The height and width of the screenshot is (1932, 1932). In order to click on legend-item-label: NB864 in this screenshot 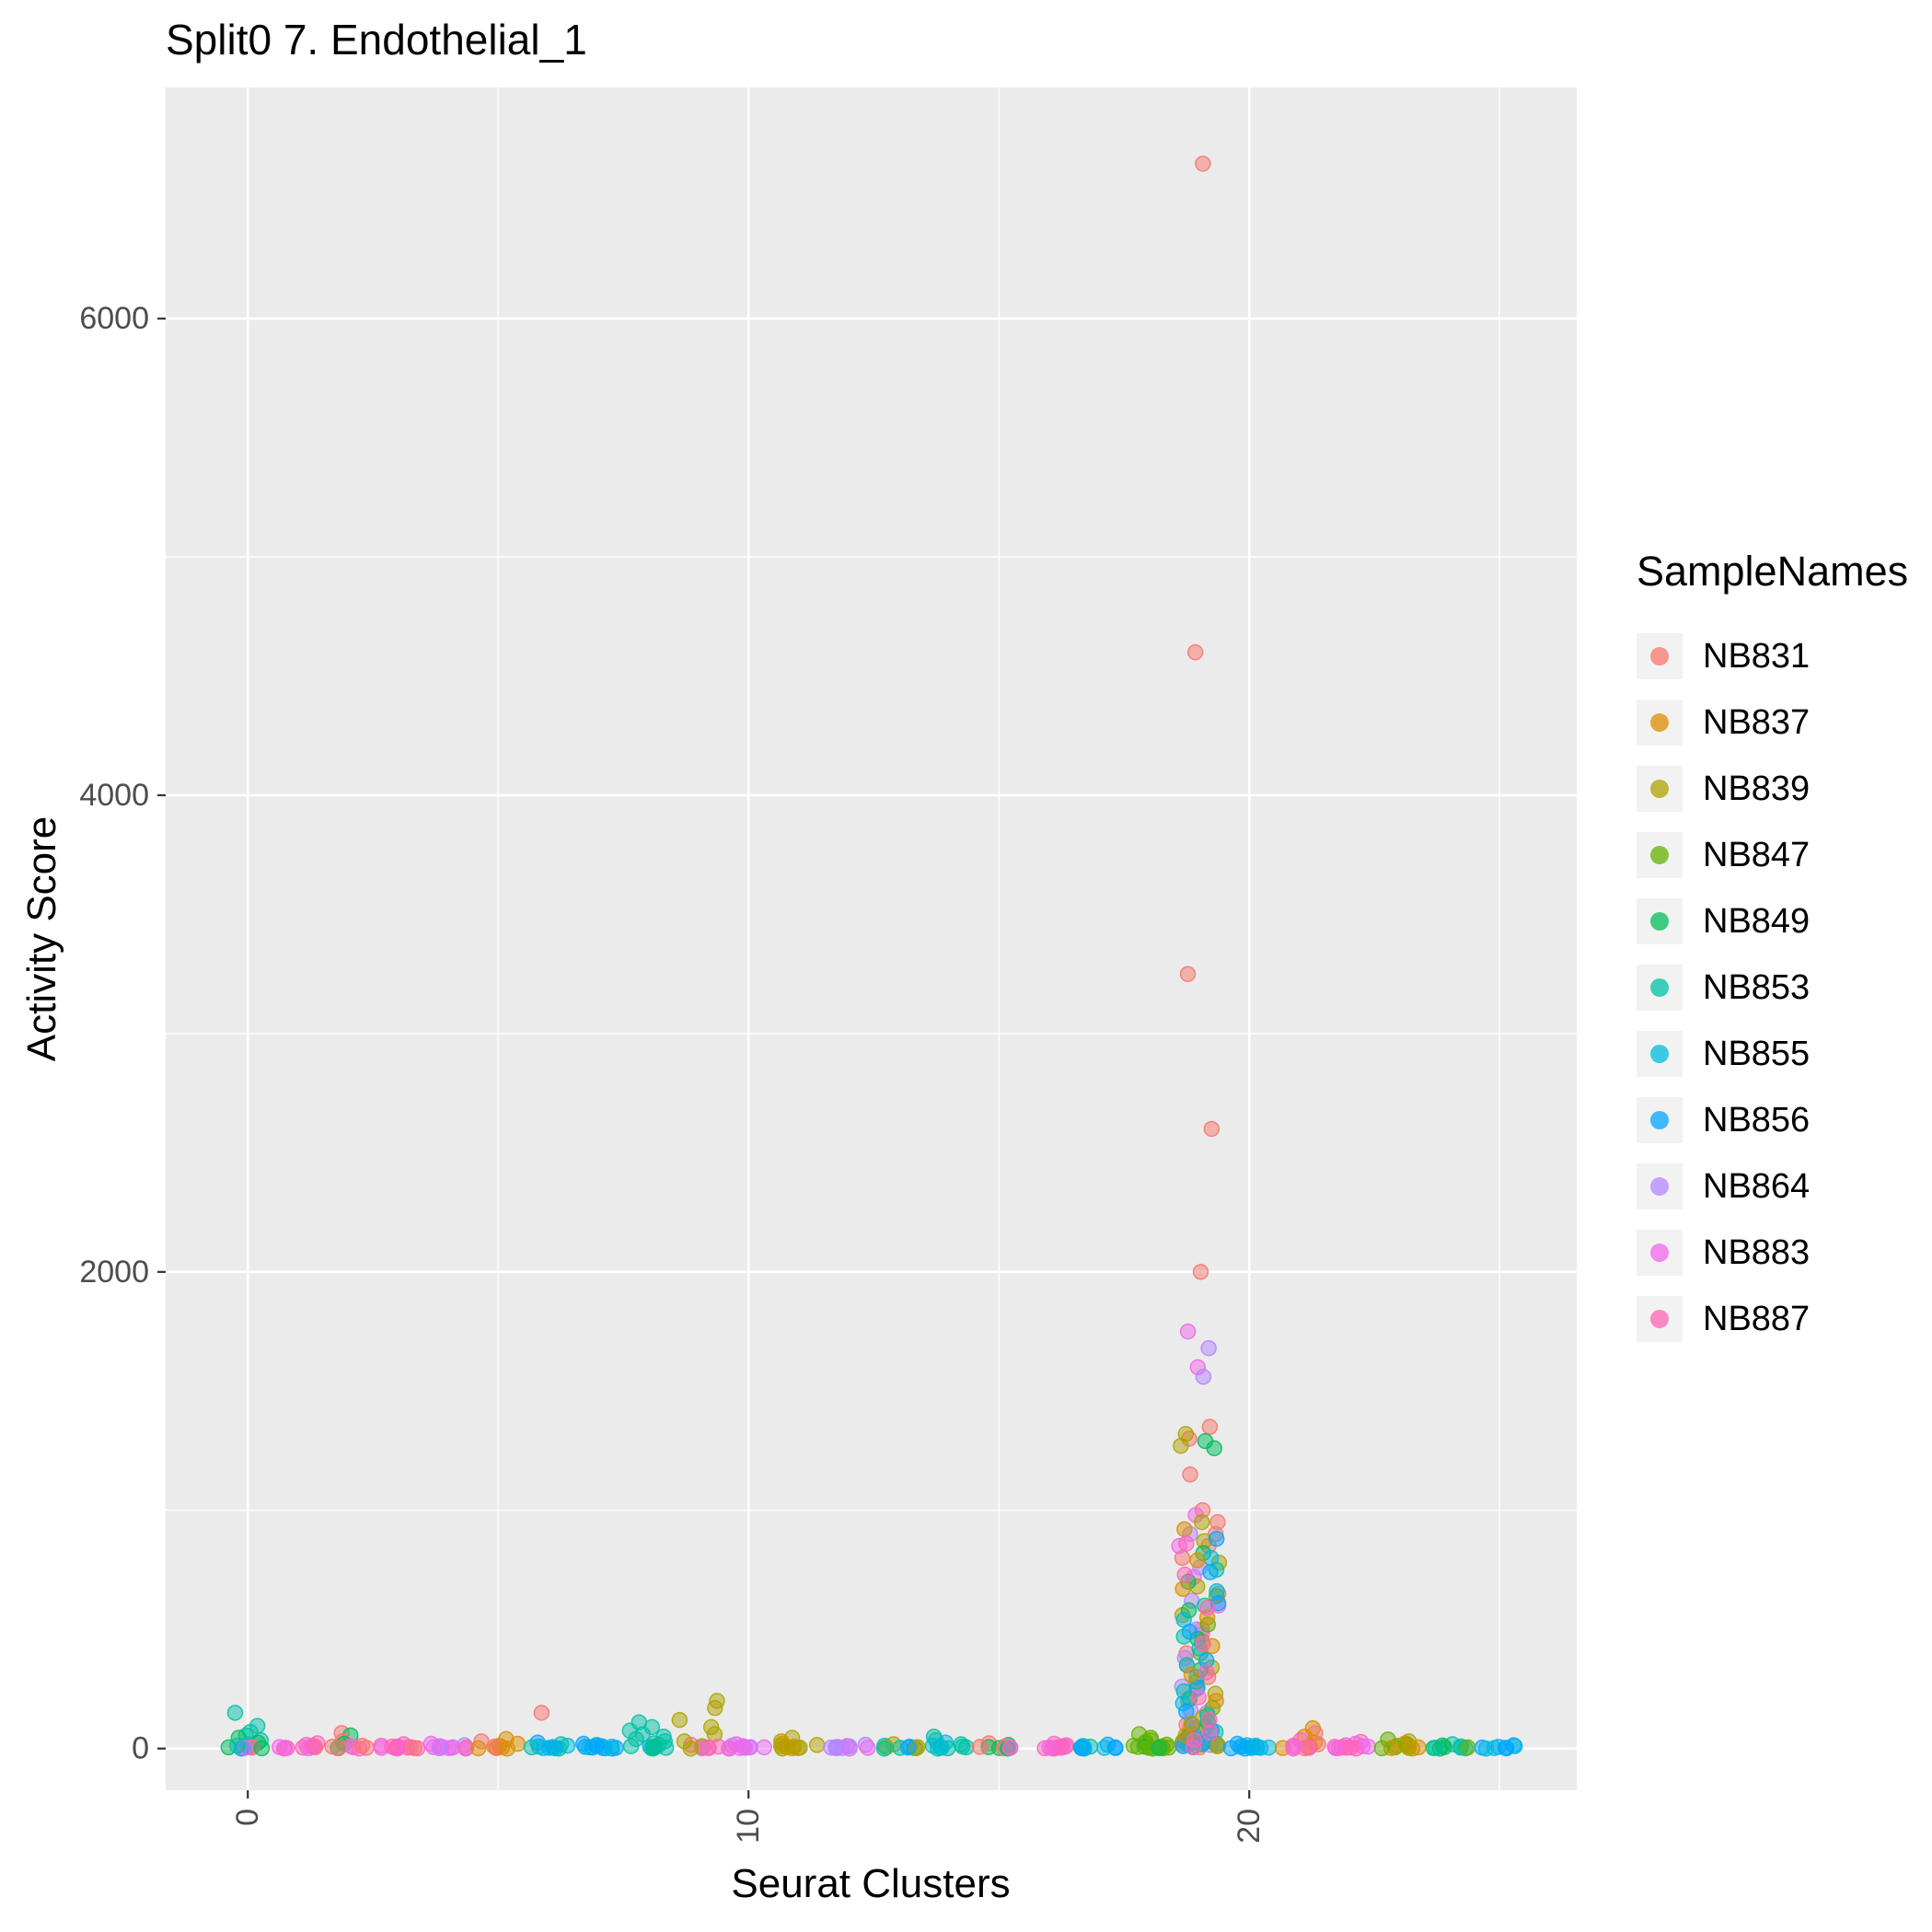, I will do `click(1757, 1186)`.